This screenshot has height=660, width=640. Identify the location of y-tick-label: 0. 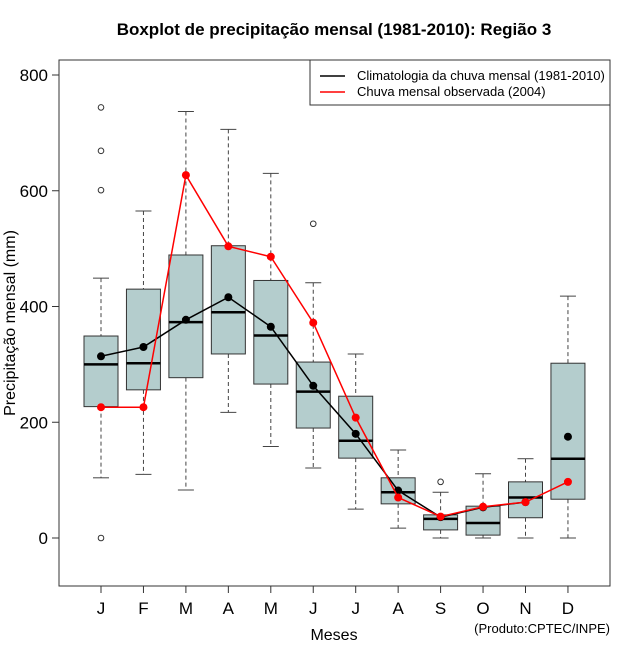
(43, 538).